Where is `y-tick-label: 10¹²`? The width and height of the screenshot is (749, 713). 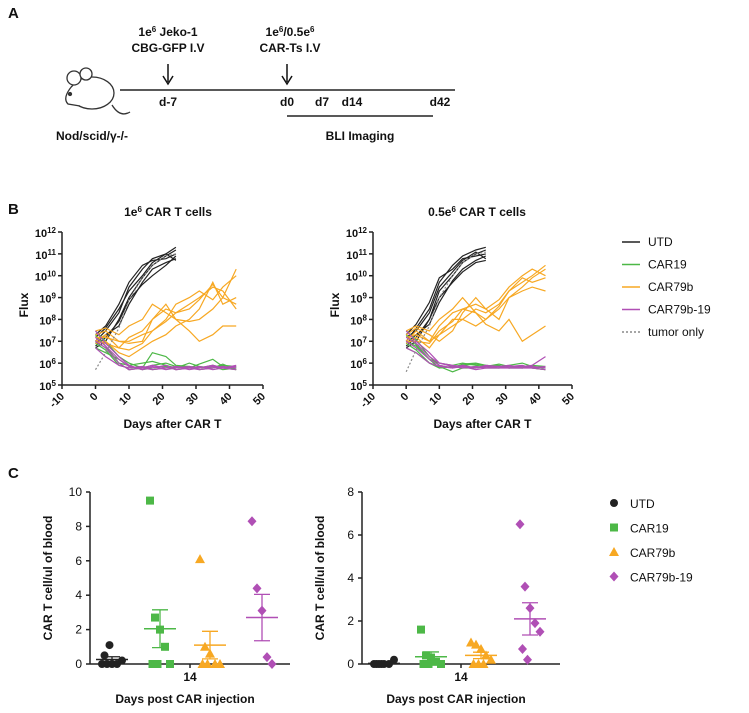
y-tick-label: 10¹² is located at coordinates (46, 233).